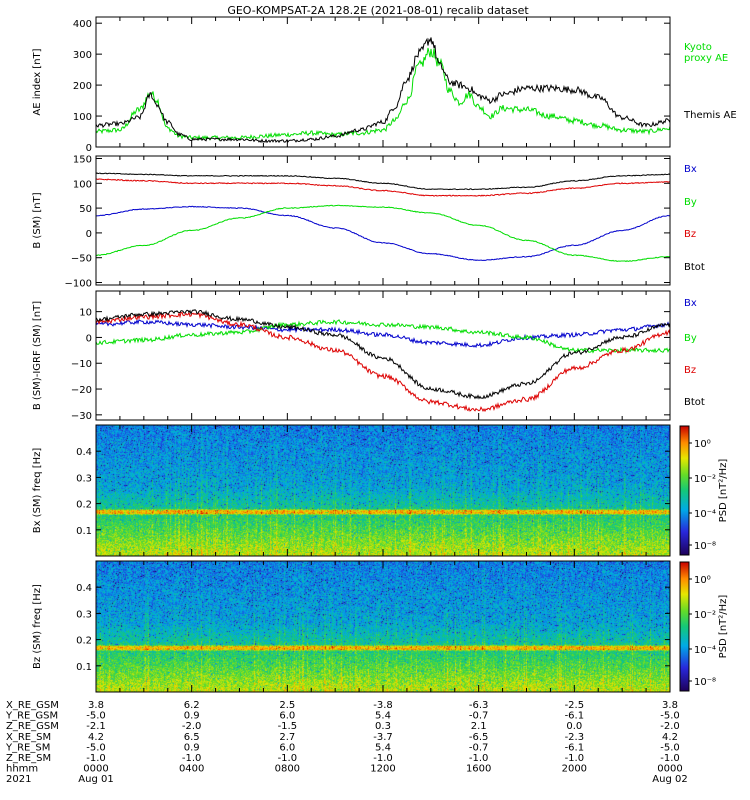  Describe the element at coordinates (287, 737) in the screenshot. I see `ephemeris-cell: 2.7` at that location.